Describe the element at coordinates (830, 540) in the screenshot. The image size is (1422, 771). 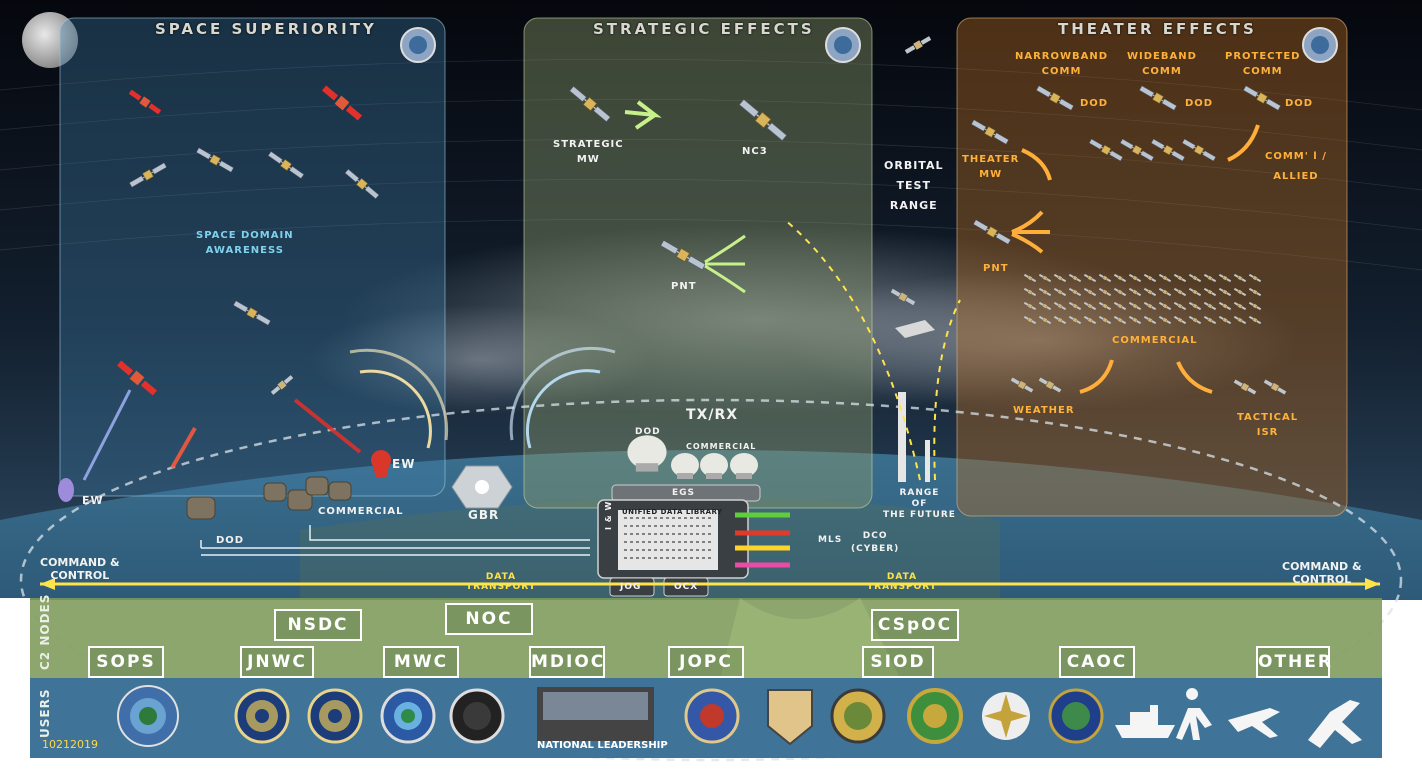
I see `label-mls: MLS` at that location.